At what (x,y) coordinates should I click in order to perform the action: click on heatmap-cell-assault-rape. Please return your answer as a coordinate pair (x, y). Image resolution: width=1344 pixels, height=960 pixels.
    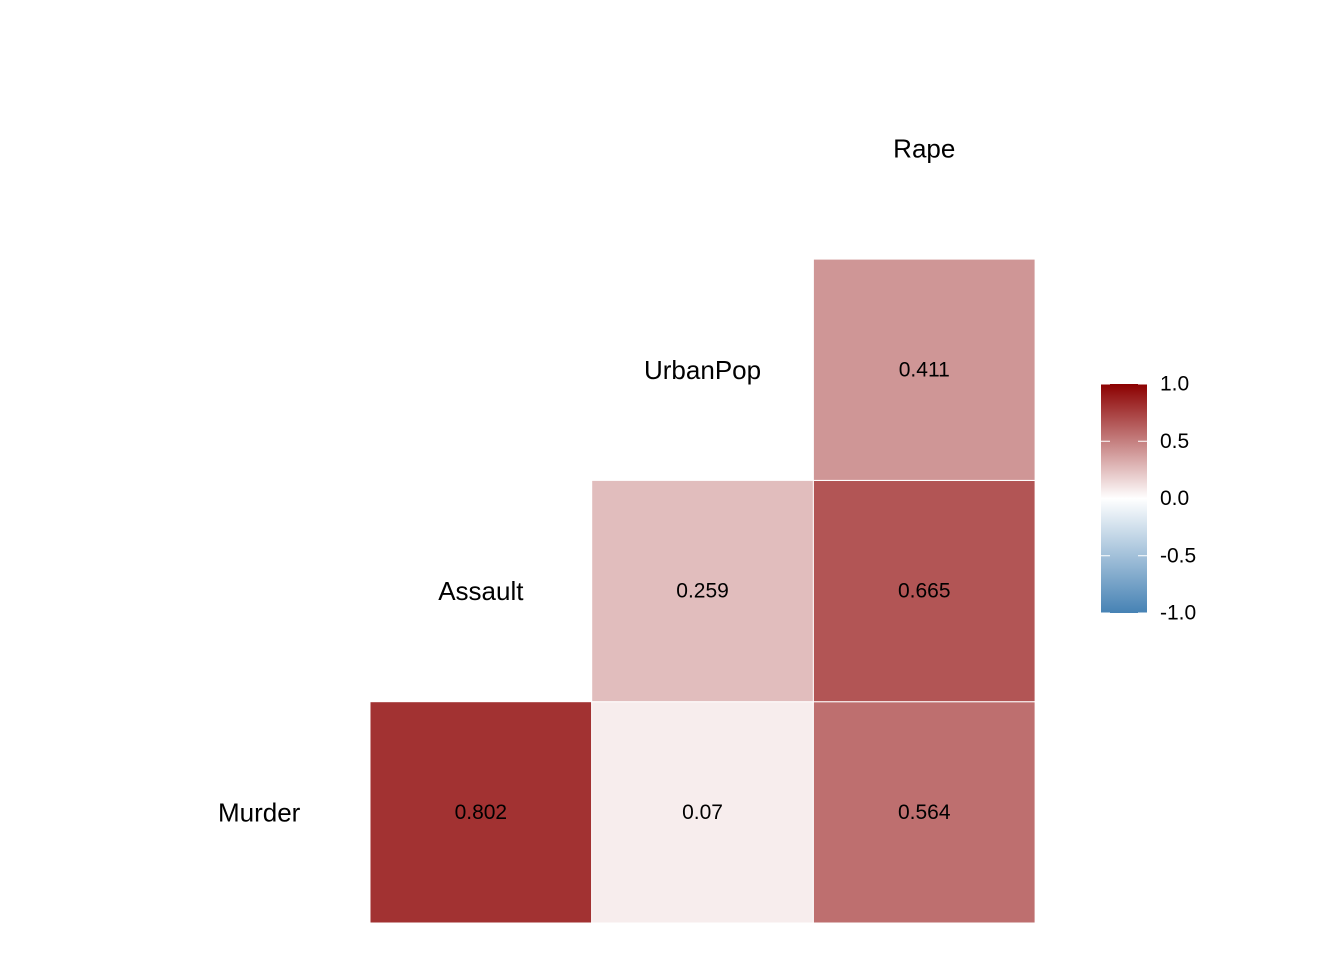
    Looking at the image, I should click on (924, 591).